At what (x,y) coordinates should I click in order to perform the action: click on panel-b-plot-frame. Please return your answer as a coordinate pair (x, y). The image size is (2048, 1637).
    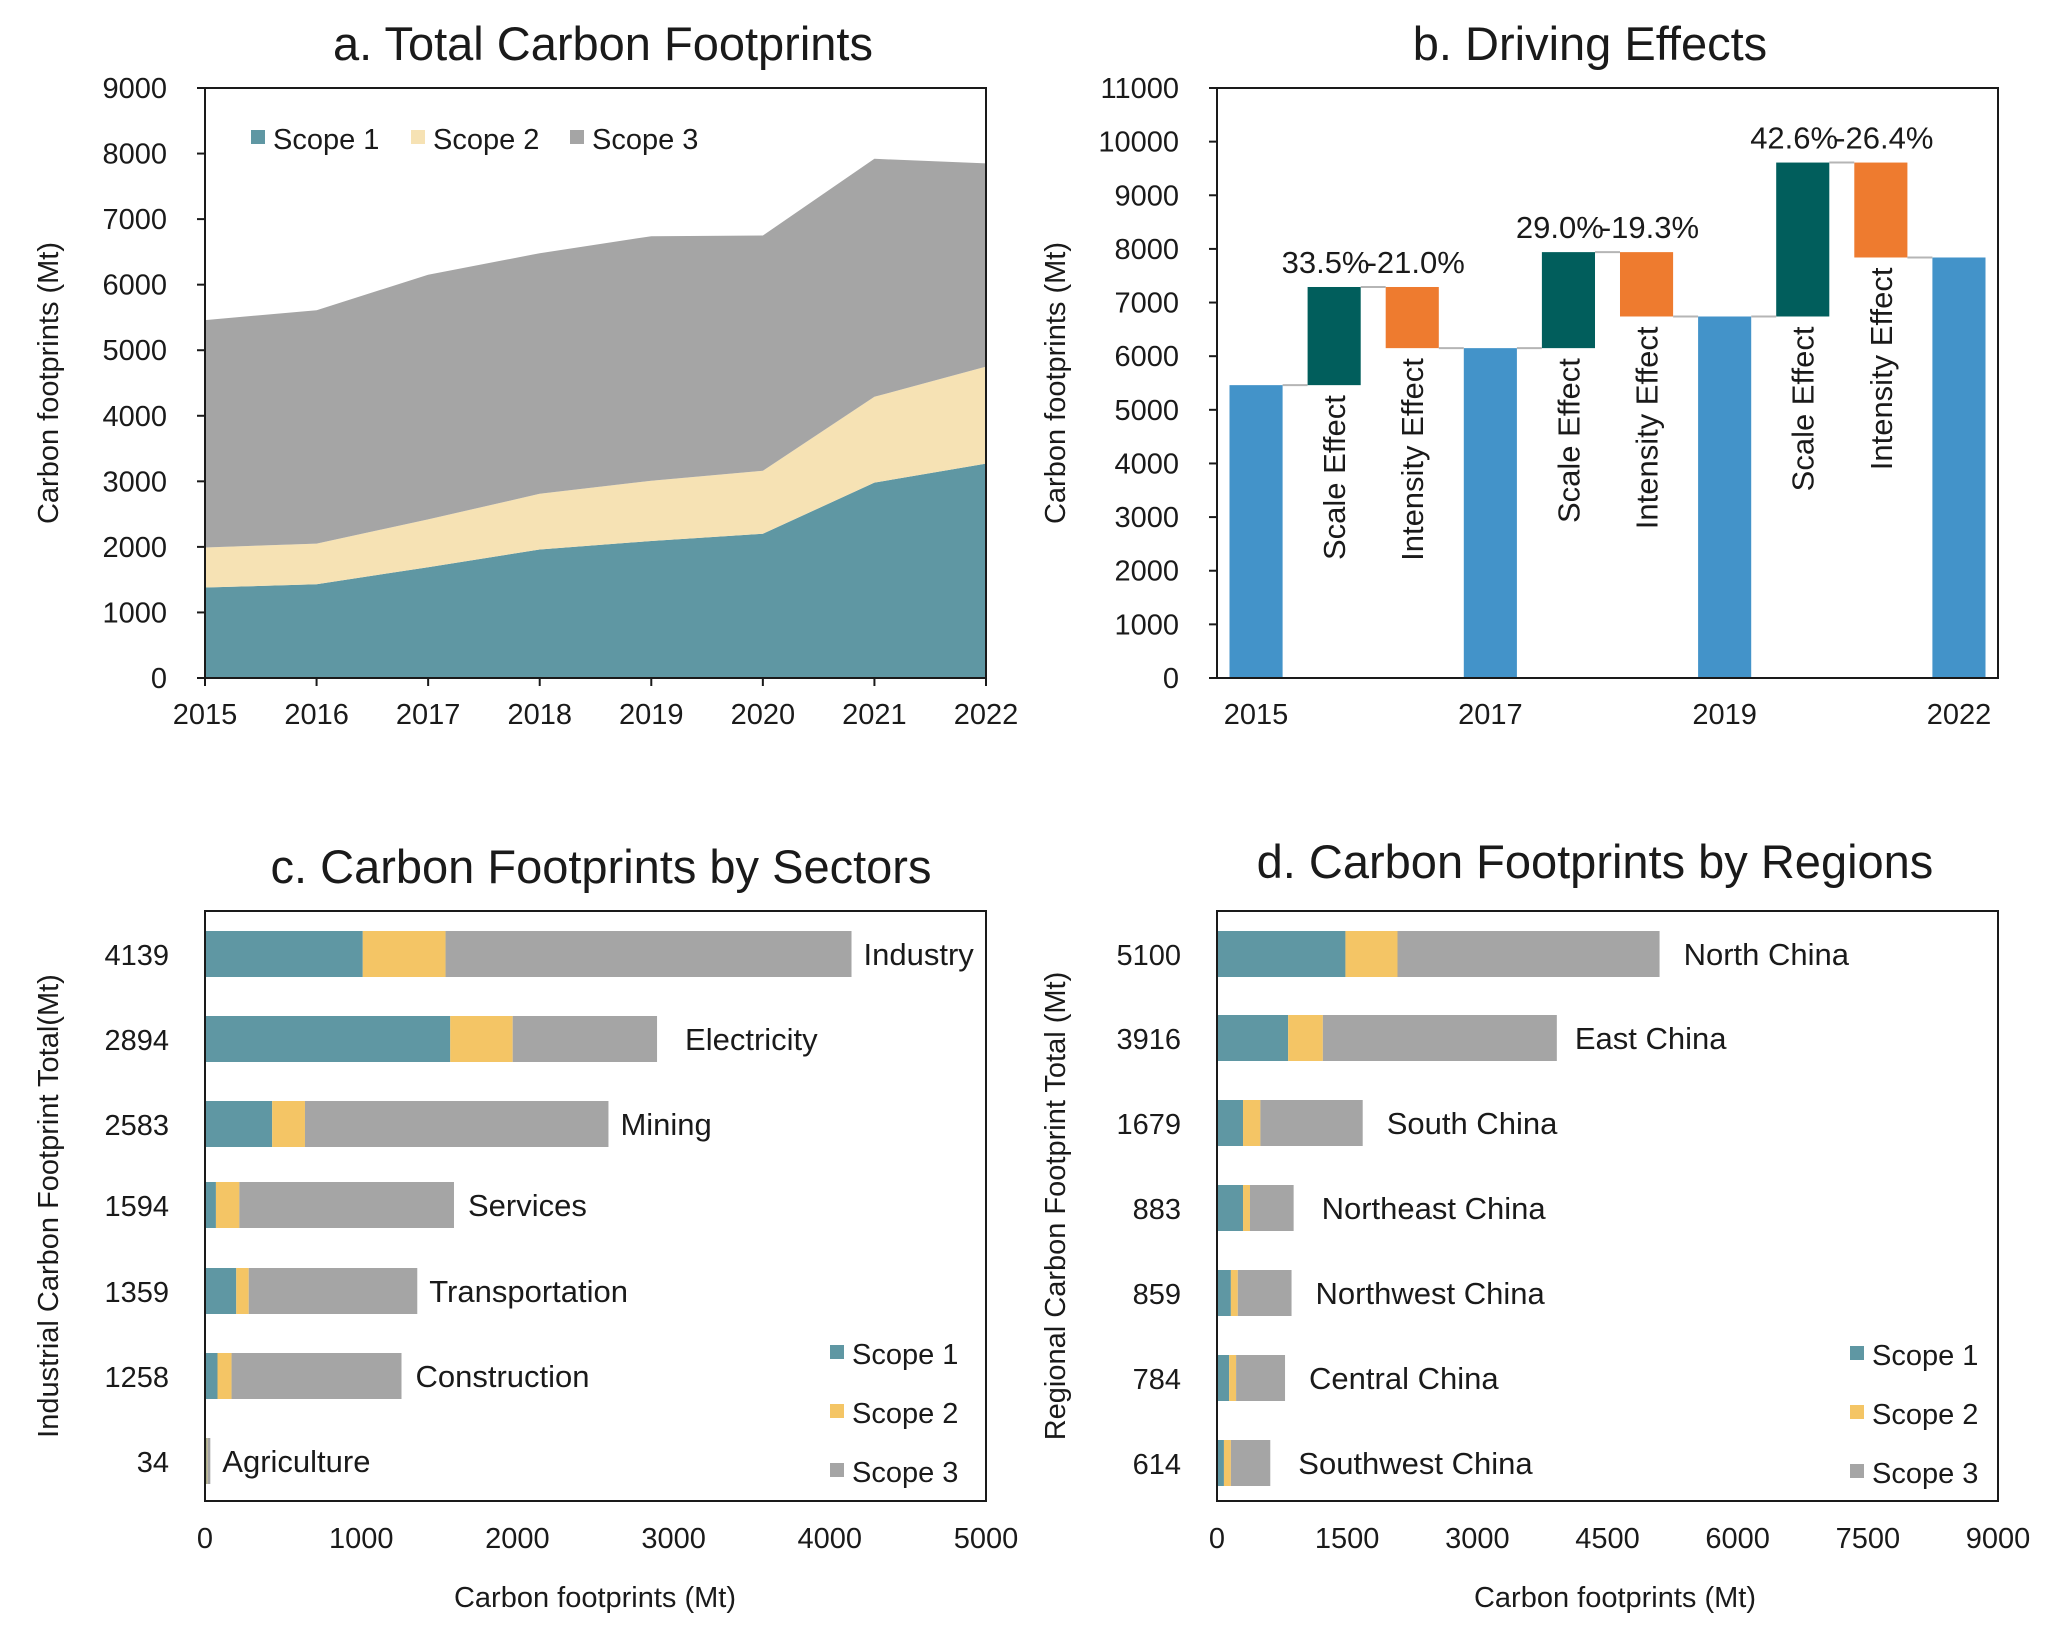
    Looking at the image, I should click on (1607, 383).